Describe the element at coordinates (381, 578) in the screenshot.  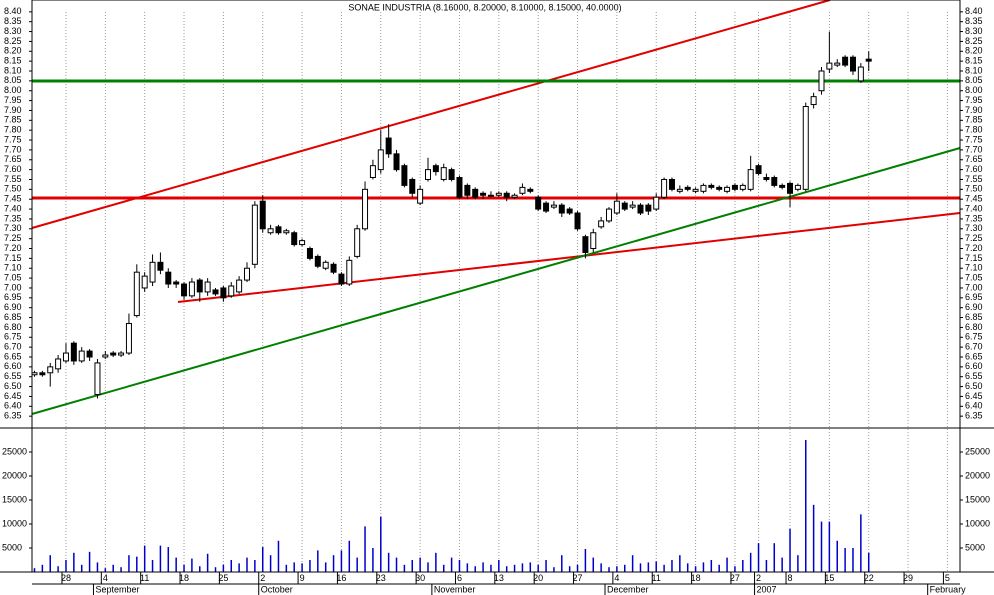
I see `x-tick-label: 23` at that location.